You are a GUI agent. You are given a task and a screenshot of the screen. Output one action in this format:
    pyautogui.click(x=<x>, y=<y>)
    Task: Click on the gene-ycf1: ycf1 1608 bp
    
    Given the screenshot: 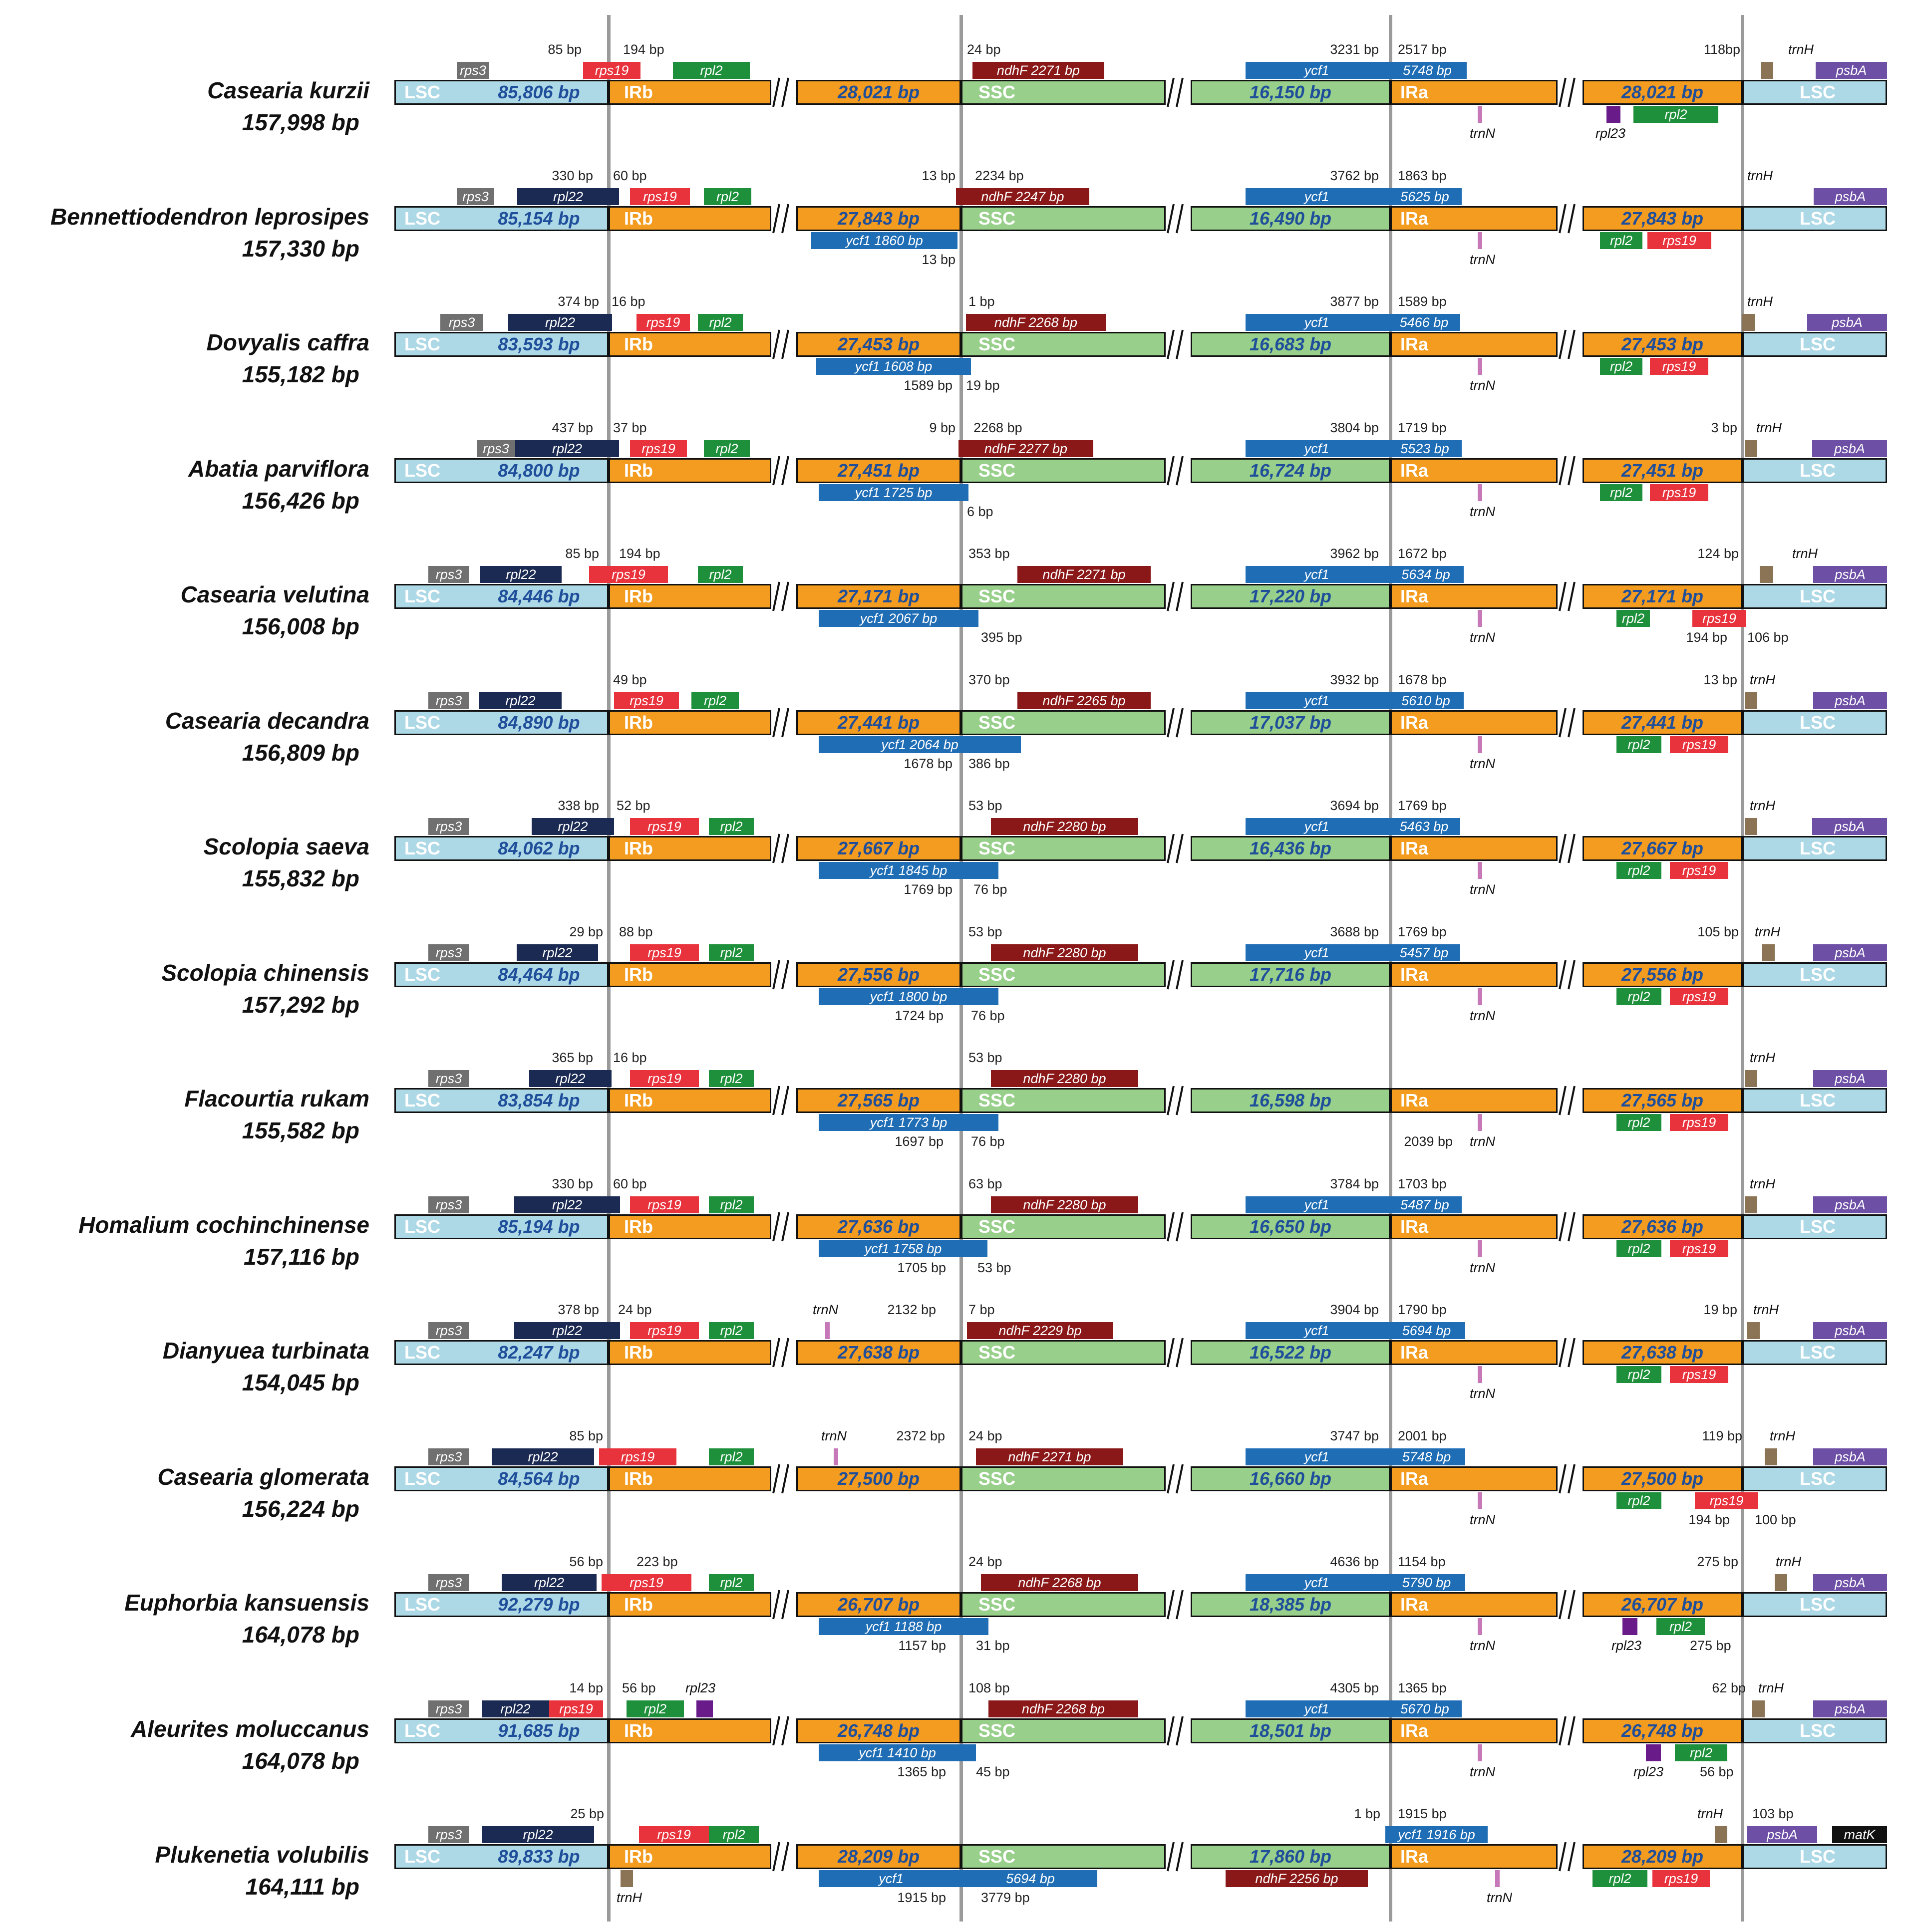 What is the action you would take?
    pyautogui.click(x=893, y=366)
    